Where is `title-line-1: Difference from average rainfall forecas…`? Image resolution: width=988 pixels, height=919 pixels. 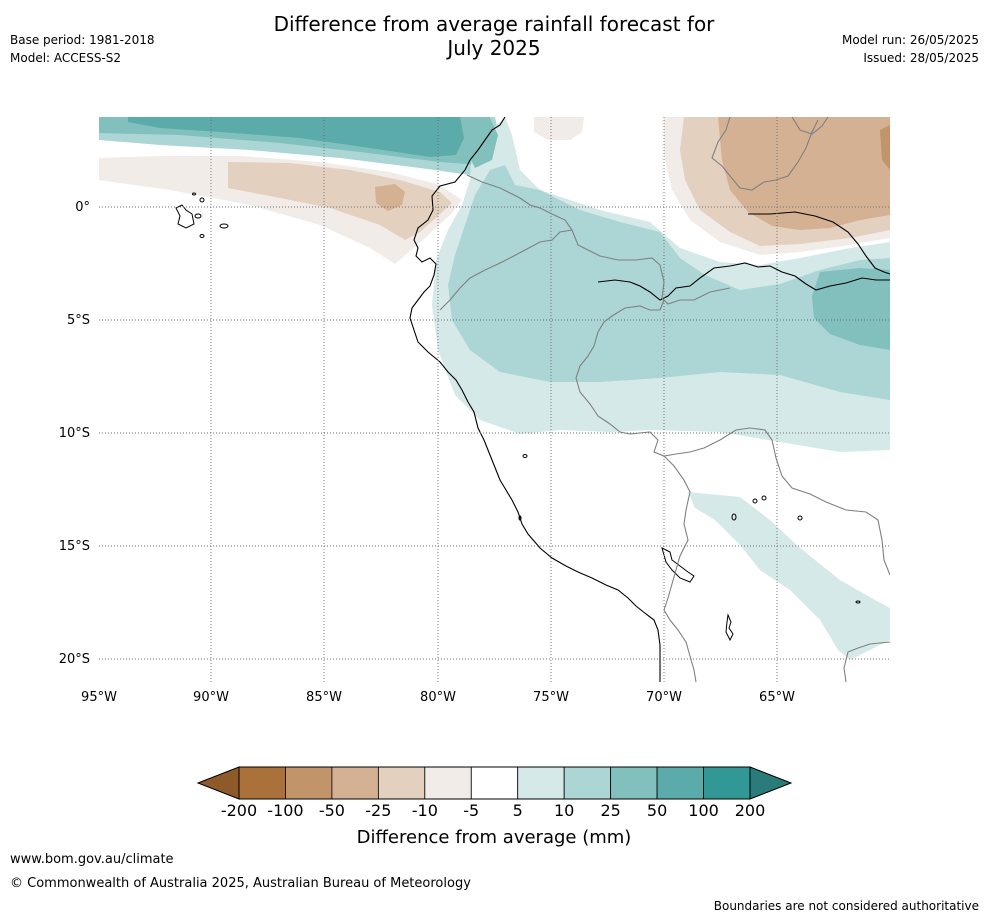
title-line-1: Difference from average rainfall forecas… is located at coordinates (494, 24).